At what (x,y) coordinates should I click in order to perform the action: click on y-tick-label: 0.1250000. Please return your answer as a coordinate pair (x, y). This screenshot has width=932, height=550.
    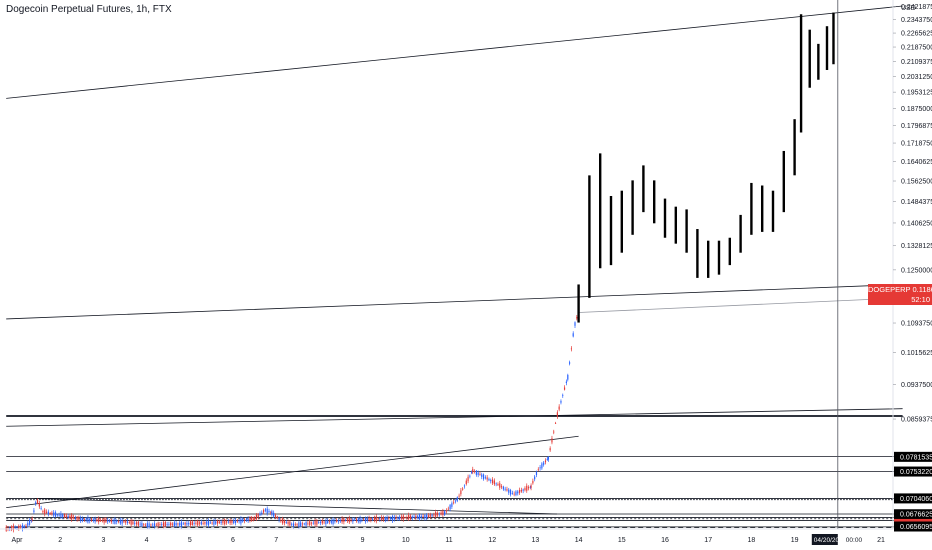
    Looking at the image, I should click on (916, 270).